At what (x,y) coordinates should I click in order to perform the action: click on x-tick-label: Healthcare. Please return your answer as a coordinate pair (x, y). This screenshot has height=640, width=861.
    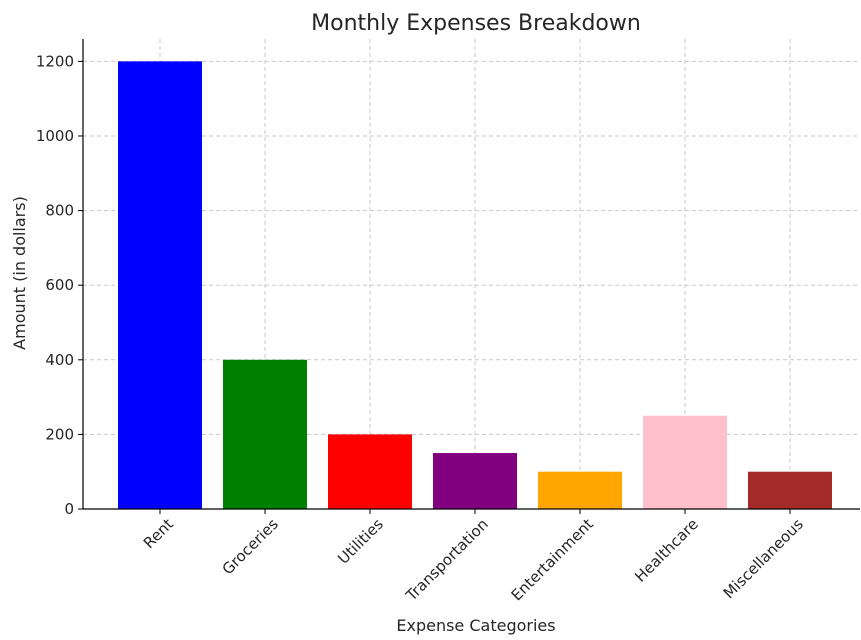
    Looking at the image, I should click on (666, 550).